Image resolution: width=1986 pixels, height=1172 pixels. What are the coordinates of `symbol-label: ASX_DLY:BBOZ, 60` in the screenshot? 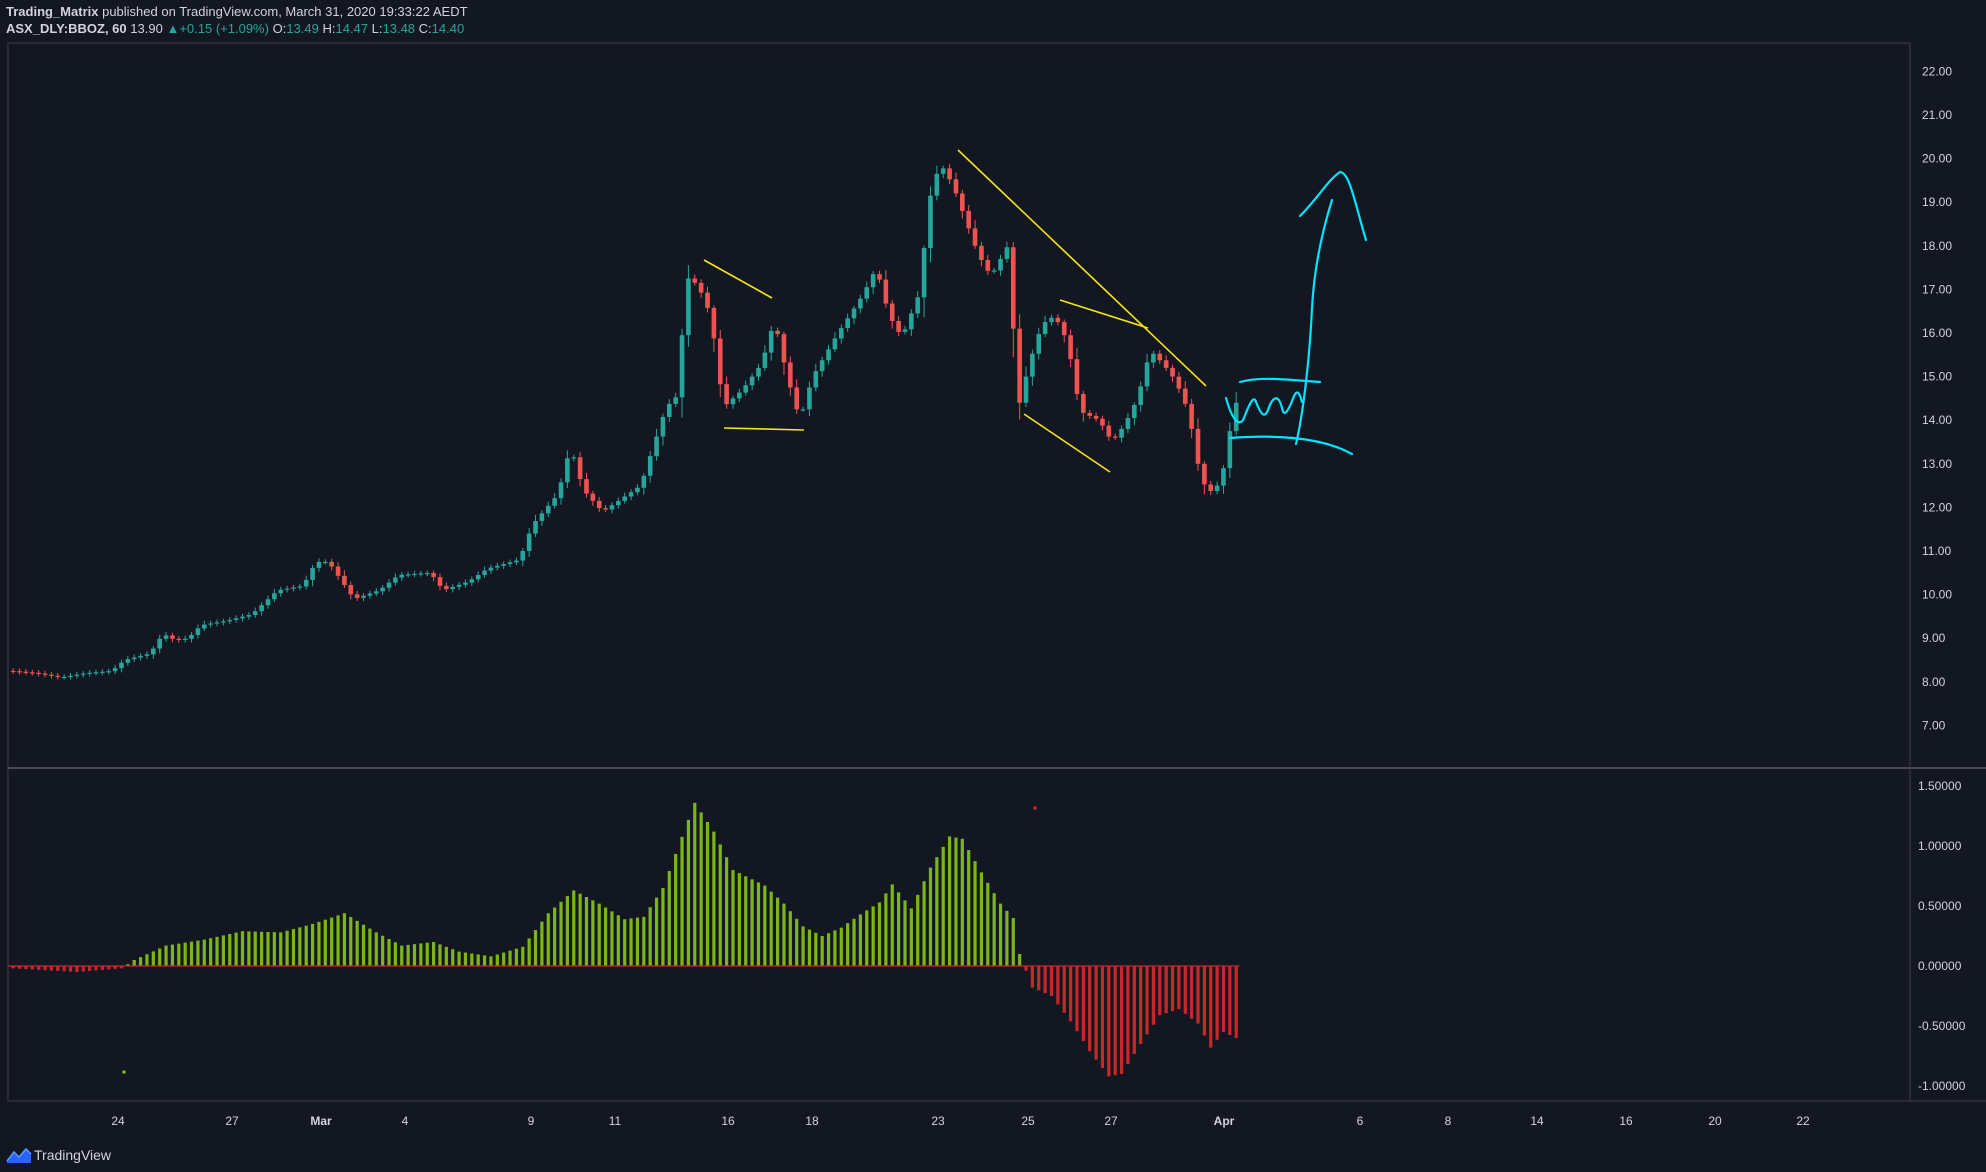 It's located at (66, 28).